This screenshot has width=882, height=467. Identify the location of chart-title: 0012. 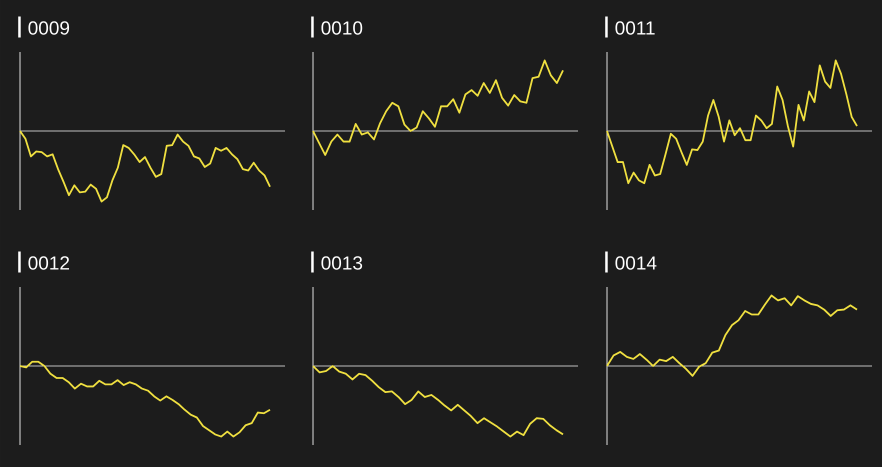
(49, 263).